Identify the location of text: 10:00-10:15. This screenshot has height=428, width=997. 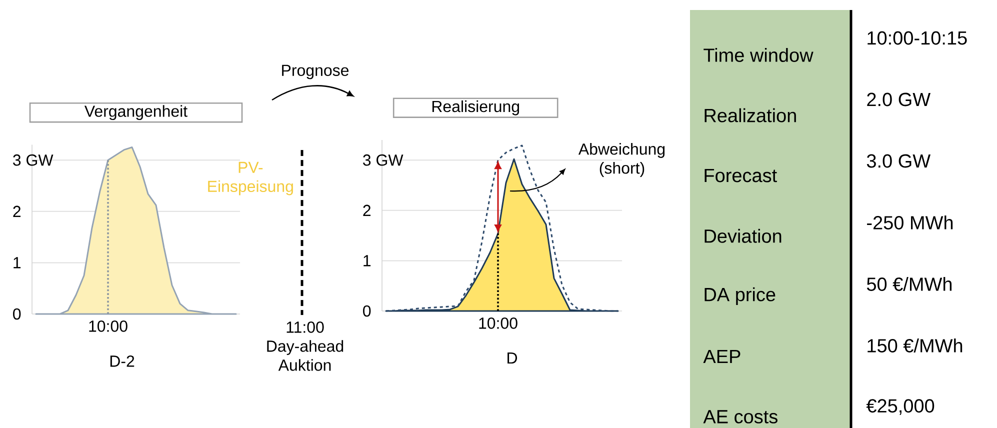
(917, 38).